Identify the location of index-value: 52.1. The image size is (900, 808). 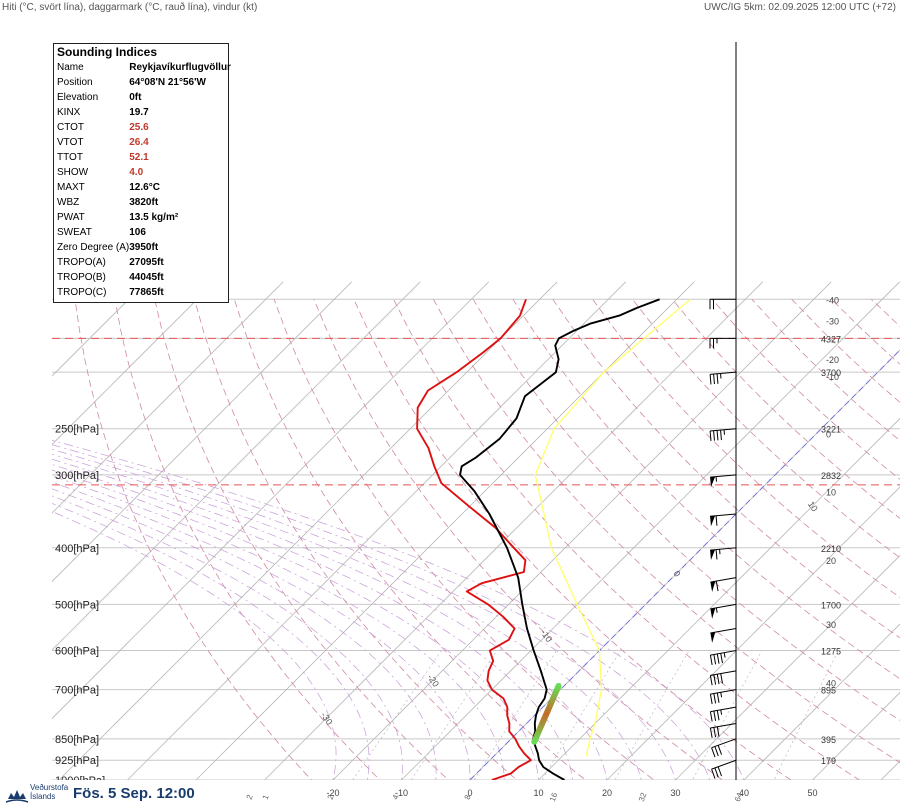
(139, 157).